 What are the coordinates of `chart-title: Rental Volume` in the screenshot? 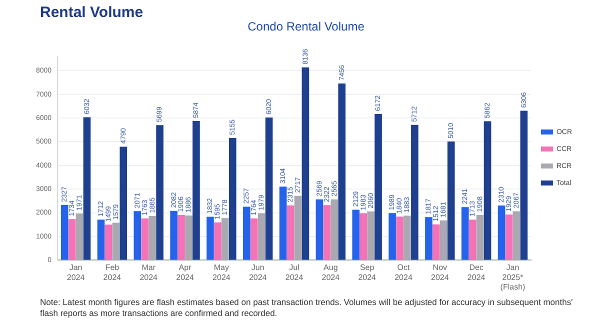 It's located at (92, 12).